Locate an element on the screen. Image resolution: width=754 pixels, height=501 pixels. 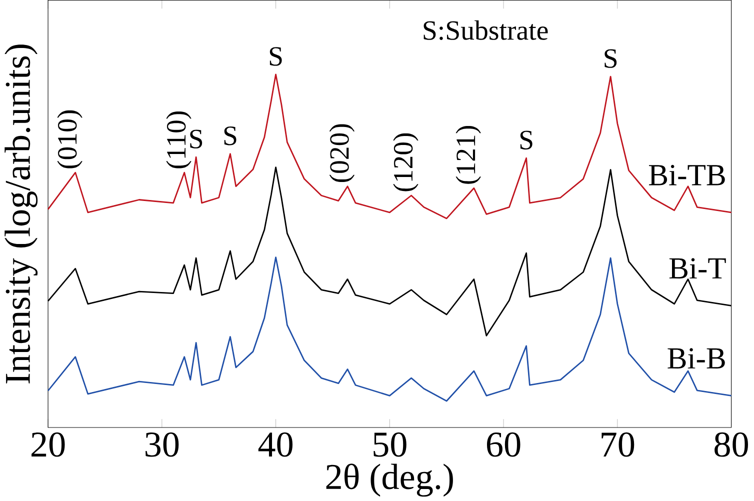
series-label: Bi-T is located at coordinates (697, 268).